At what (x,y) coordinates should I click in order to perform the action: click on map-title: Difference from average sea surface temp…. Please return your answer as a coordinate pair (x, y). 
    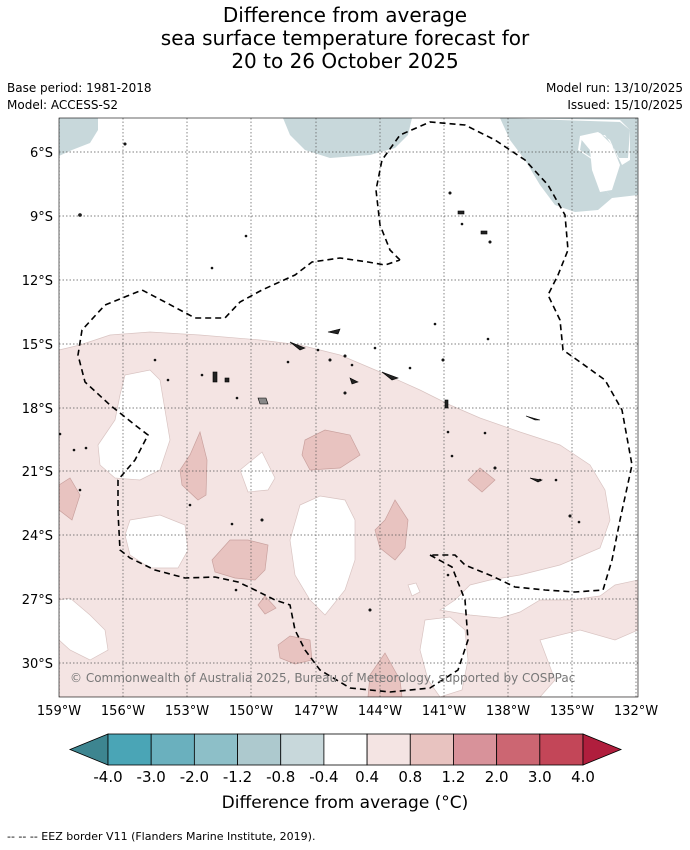
    Looking at the image, I should click on (345, 38).